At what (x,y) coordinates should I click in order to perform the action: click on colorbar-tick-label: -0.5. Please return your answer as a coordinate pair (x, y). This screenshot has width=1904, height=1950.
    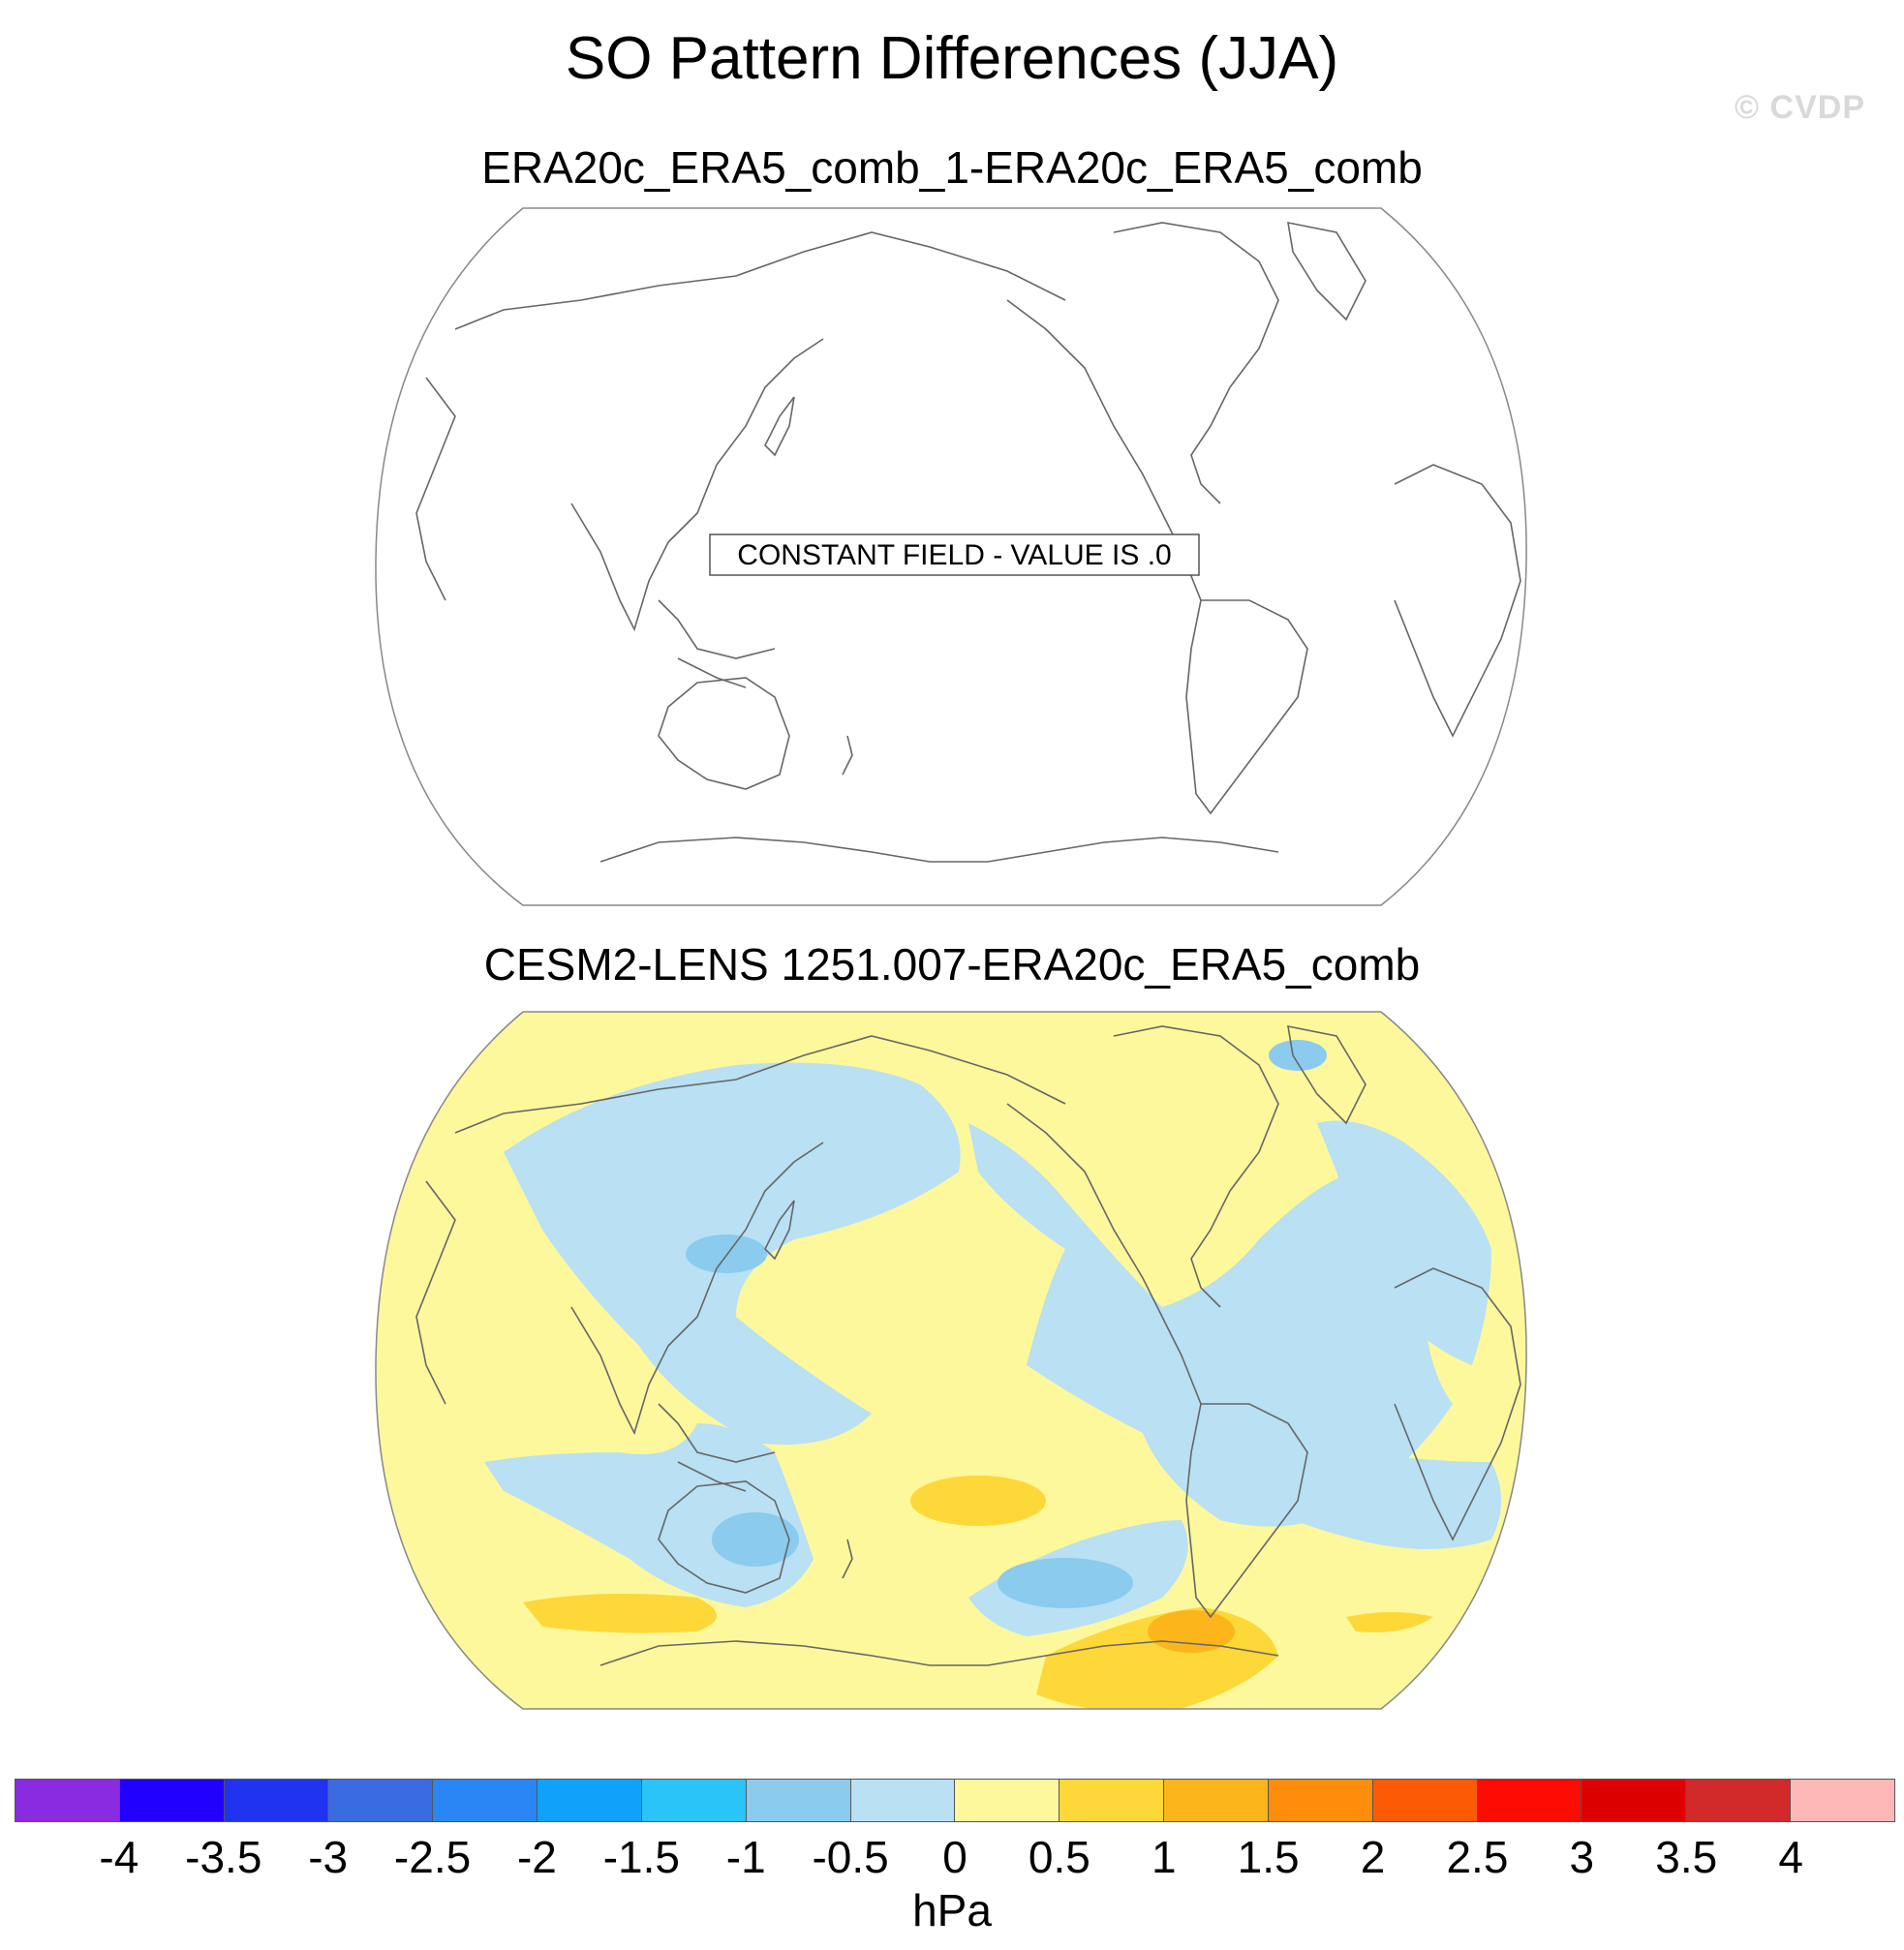
    Looking at the image, I should click on (851, 1857).